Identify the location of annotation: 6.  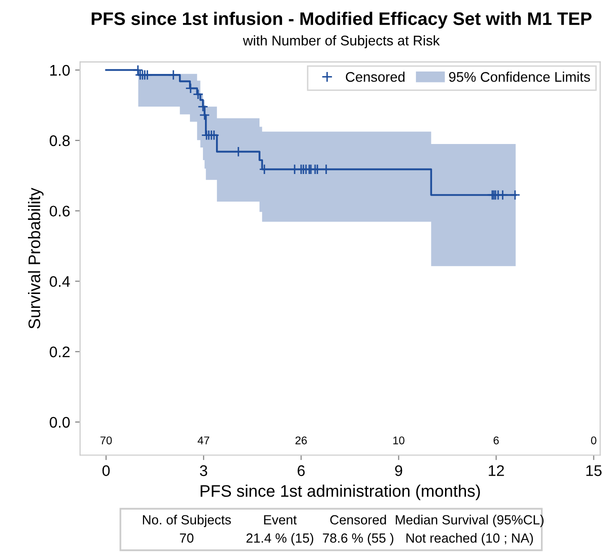
(496, 440).